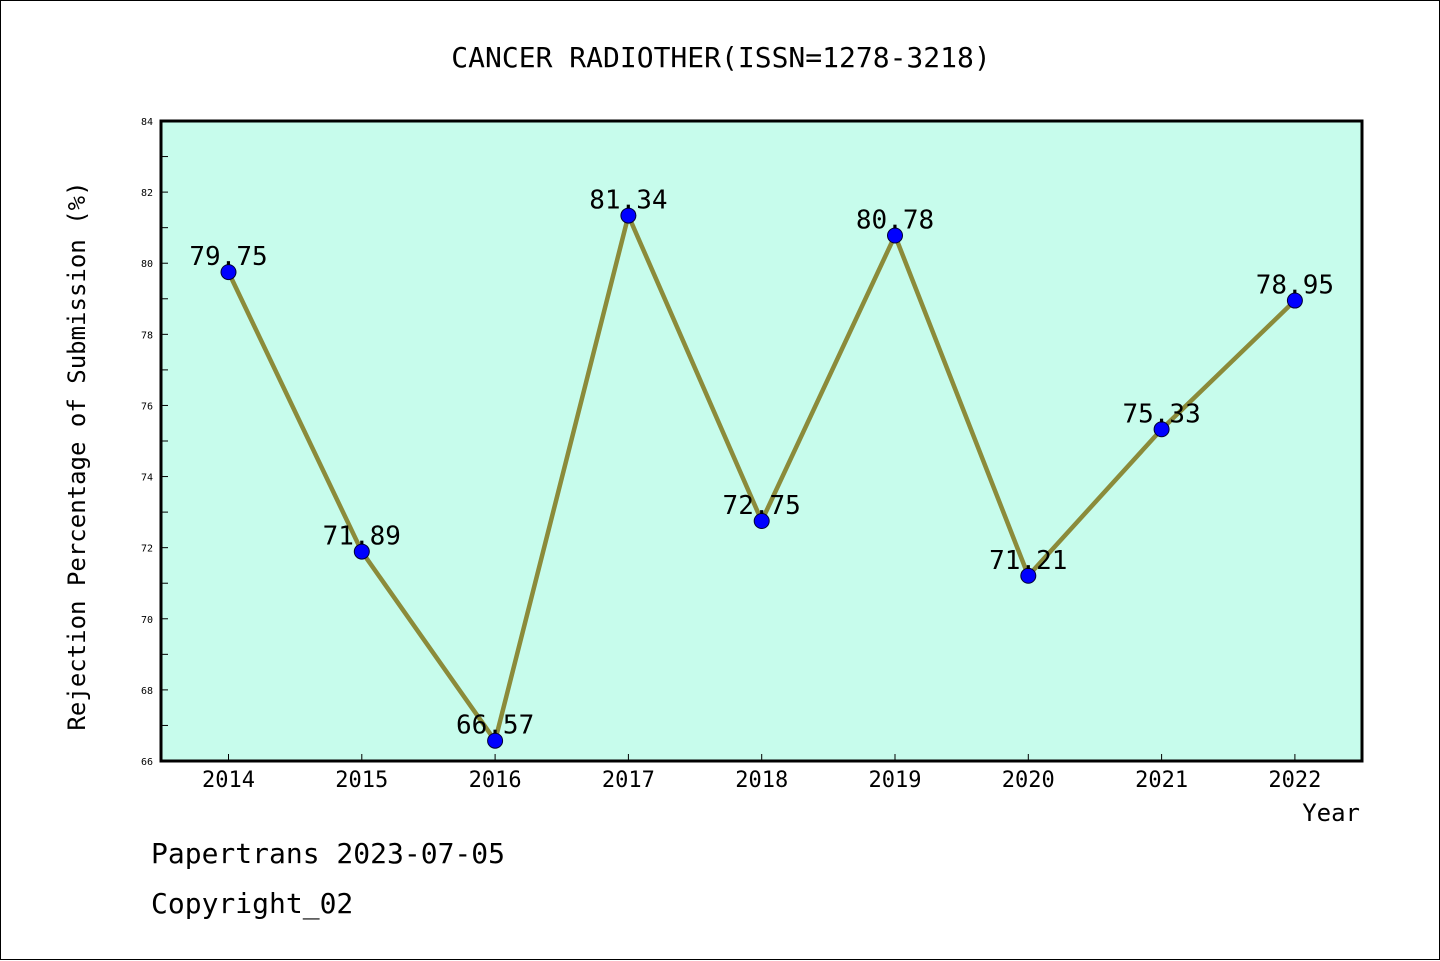 The height and width of the screenshot is (961, 1440). What do you see at coordinates (147, 406) in the screenshot?
I see `y-tick-label: 76` at bounding box center [147, 406].